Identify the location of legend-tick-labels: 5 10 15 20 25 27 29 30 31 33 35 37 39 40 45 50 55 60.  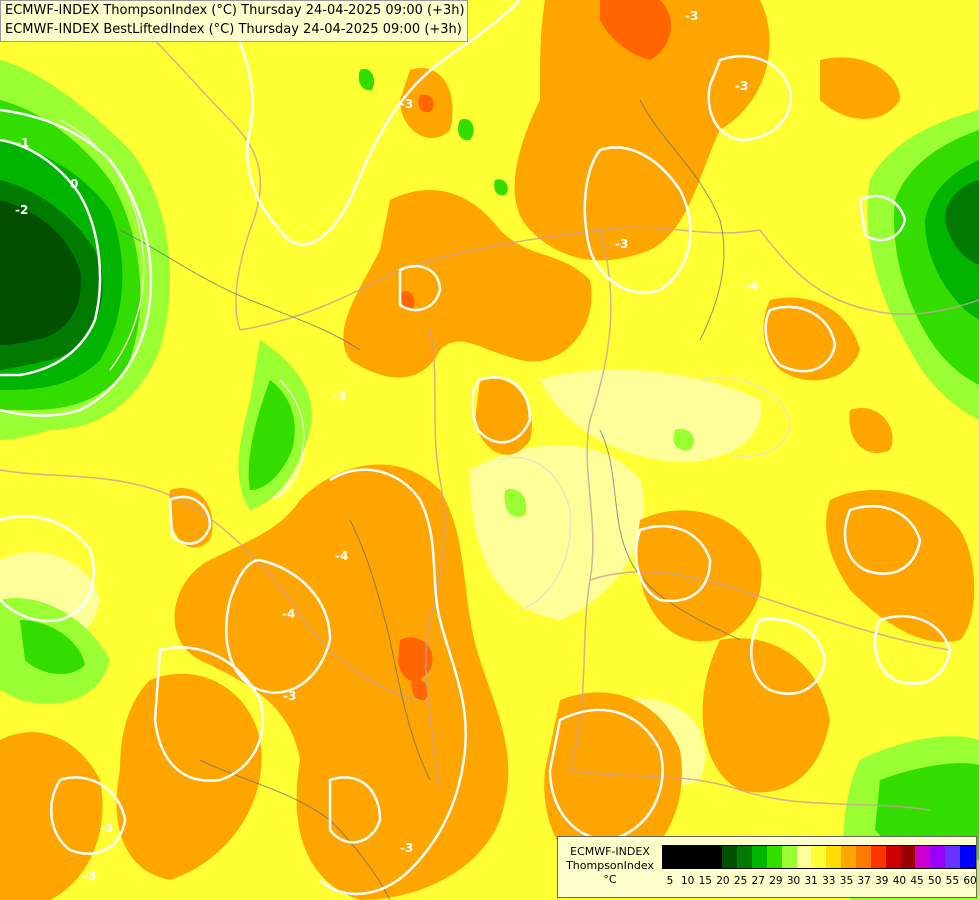
(819, 882).